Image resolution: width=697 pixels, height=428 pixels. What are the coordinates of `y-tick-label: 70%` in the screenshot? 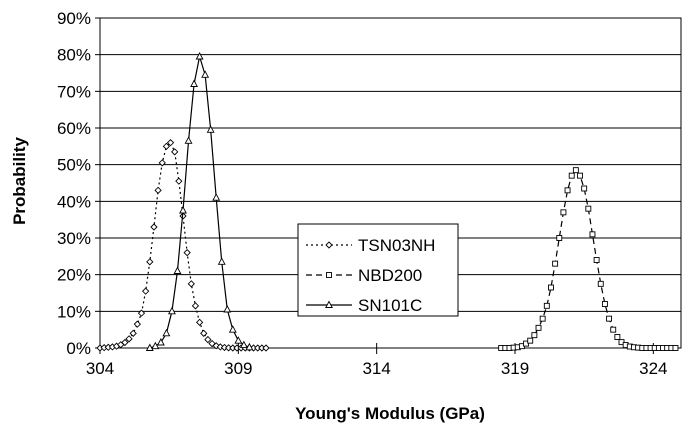 It's located at (74, 91).